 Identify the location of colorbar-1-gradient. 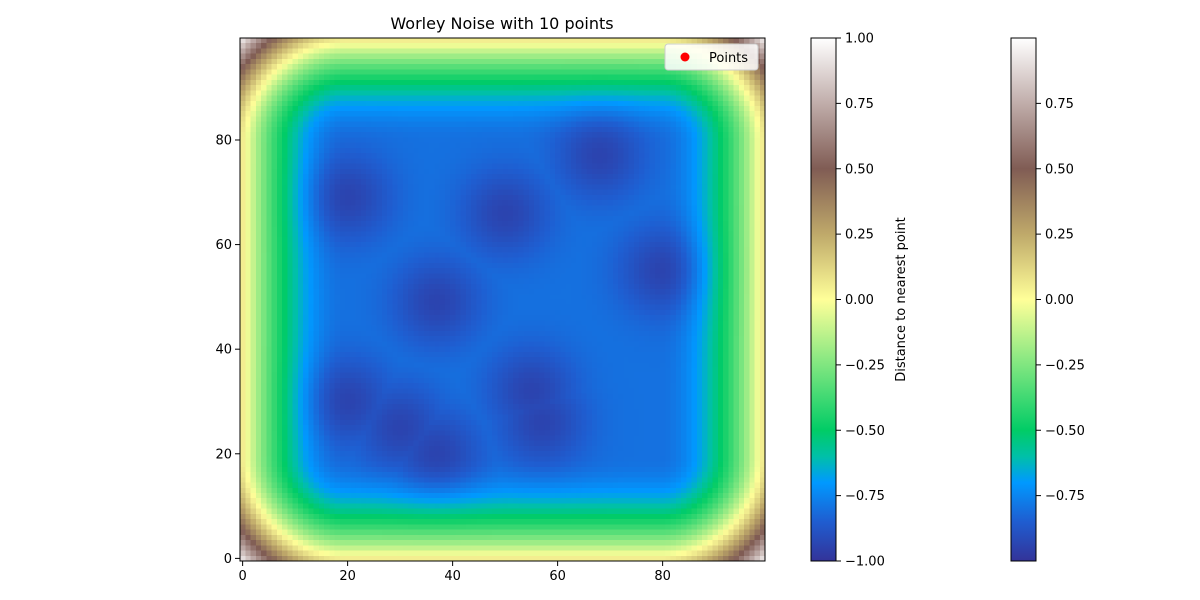
(823, 299).